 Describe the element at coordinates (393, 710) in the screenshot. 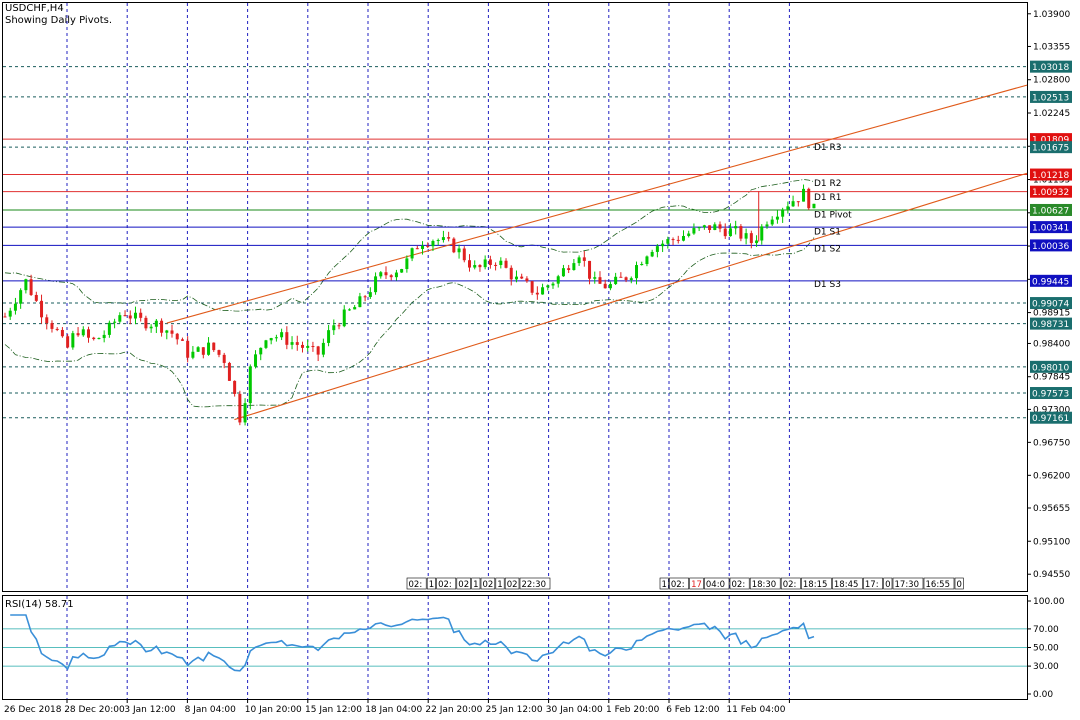

I see `time-tick-label: 18 Jan 04:00` at that location.